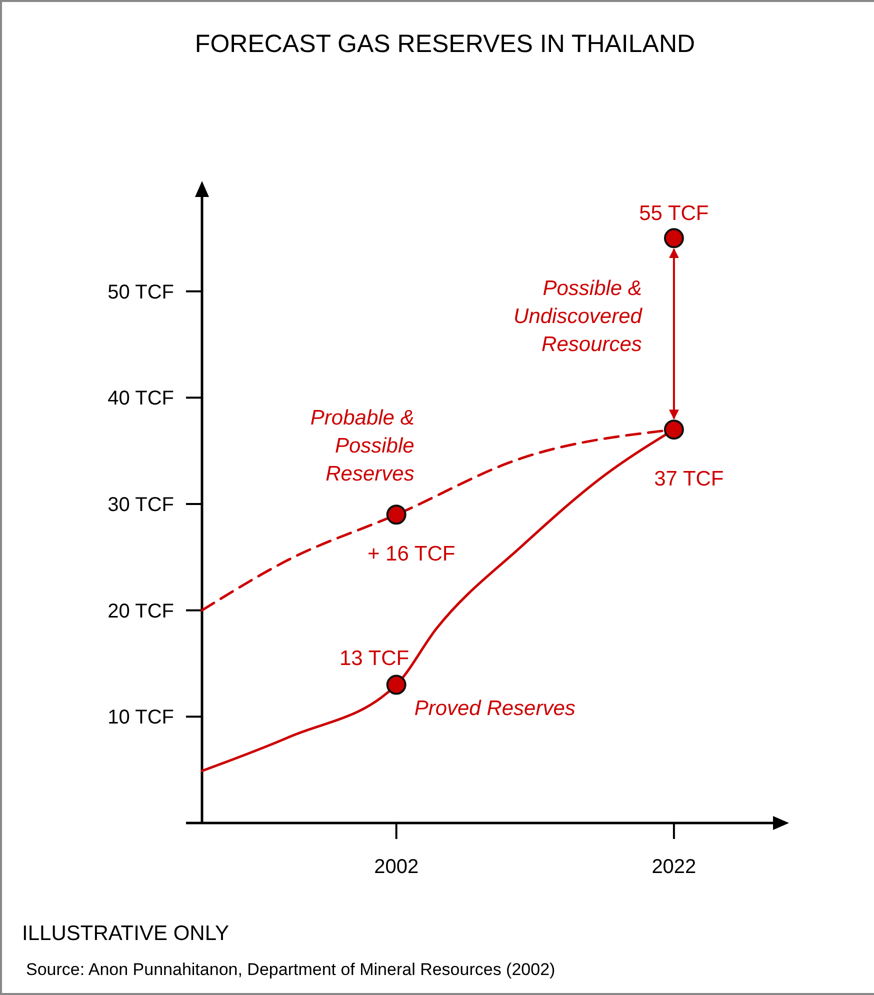 Image resolution: width=874 pixels, height=995 pixels. What do you see at coordinates (375, 658) in the screenshot?
I see `data-label: 13 TCF` at bounding box center [375, 658].